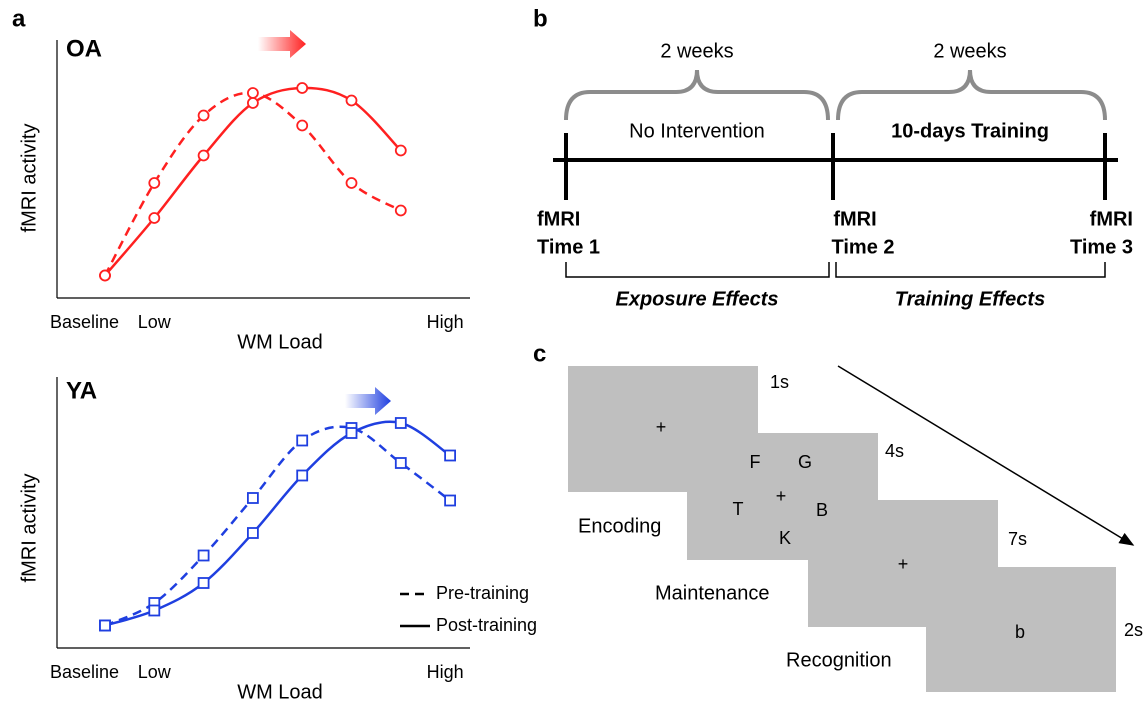 This screenshot has width=1148, height=701. What do you see at coordinates (1101, 247) in the screenshot?
I see `timepoint: Time 3` at bounding box center [1101, 247].